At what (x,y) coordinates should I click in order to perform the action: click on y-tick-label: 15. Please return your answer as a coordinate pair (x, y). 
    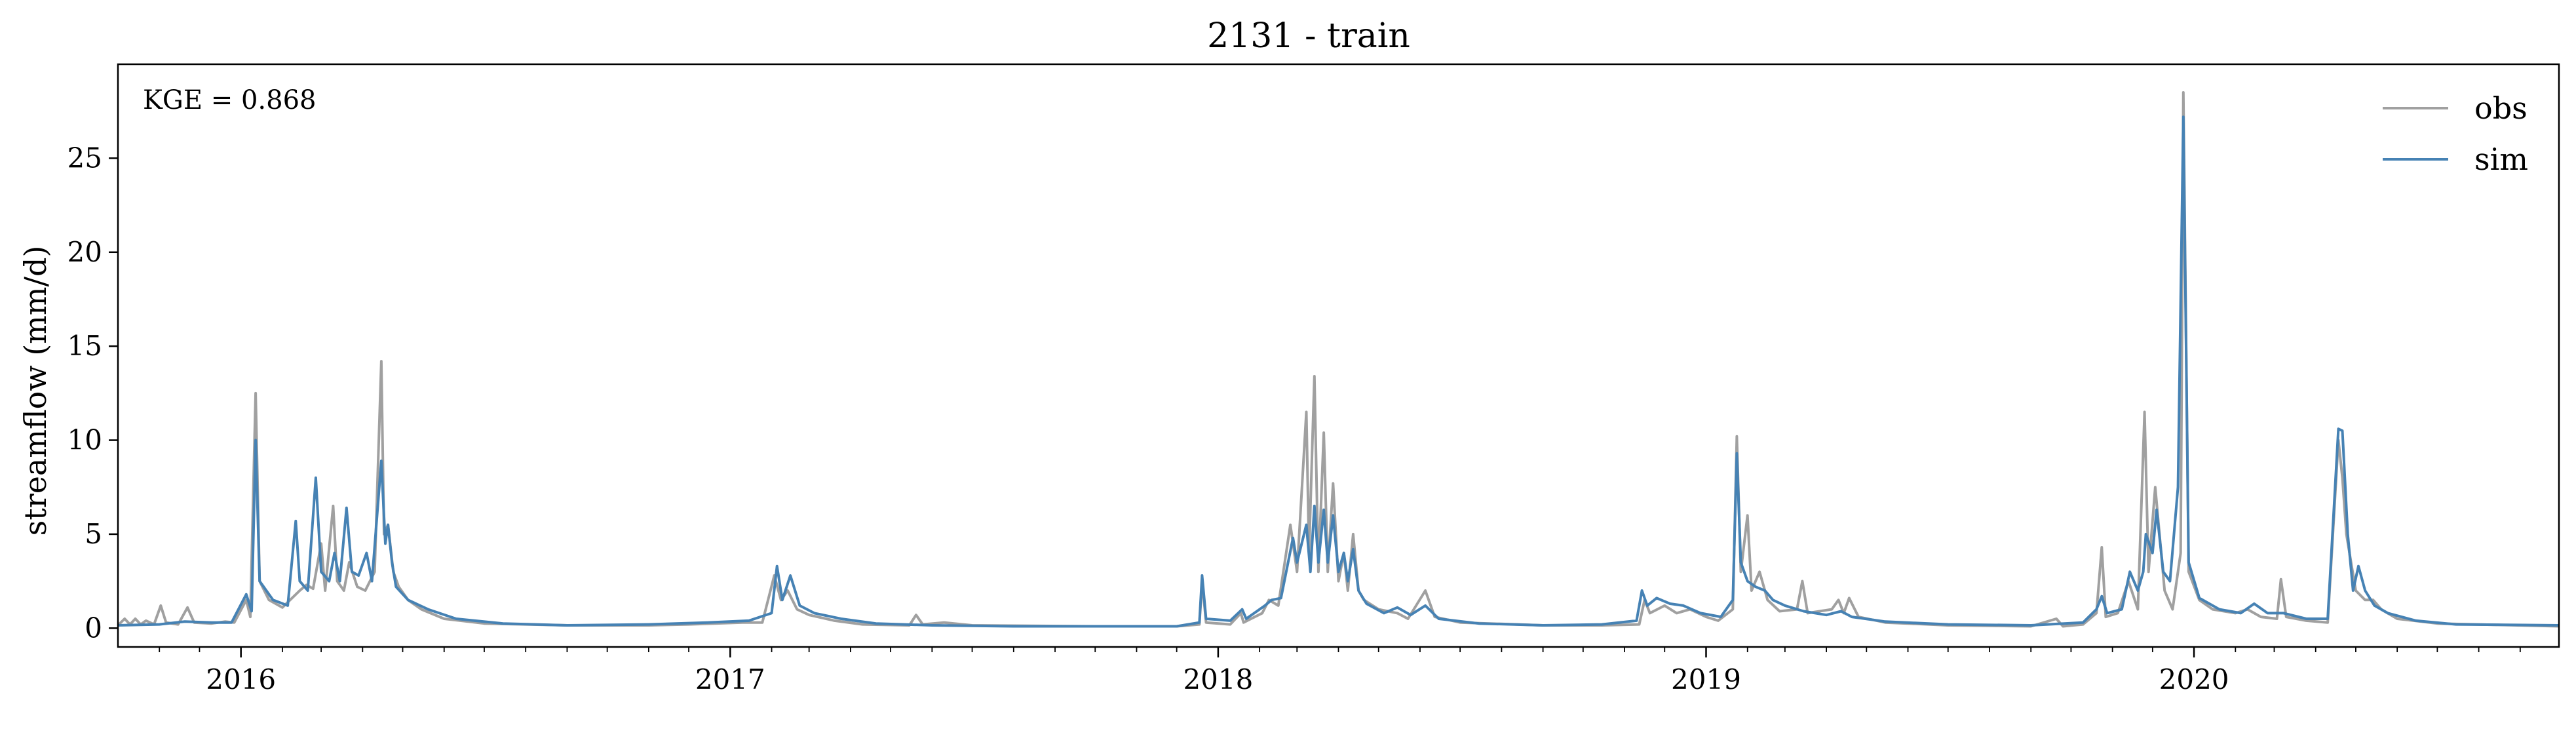
    Looking at the image, I should click on (84, 346).